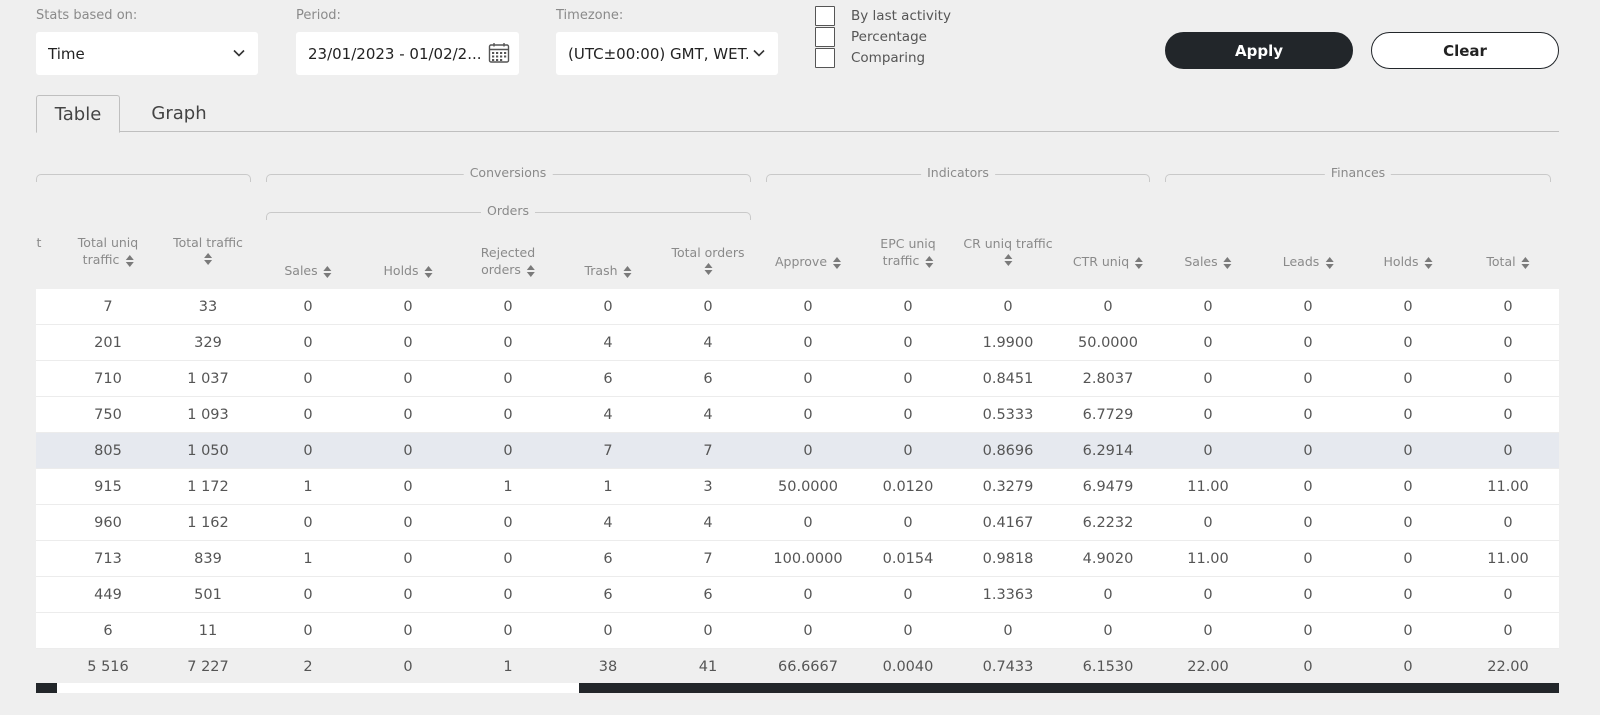 The image size is (1600, 715). What do you see at coordinates (797, 688) in the screenshot?
I see `horizontal-scrollbar` at bounding box center [797, 688].